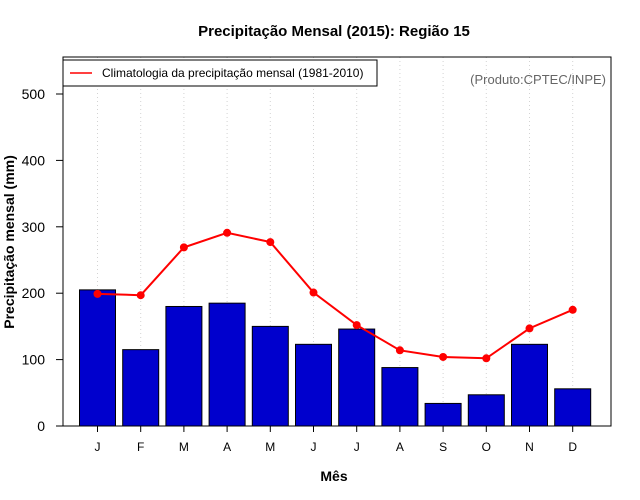  I want to click on y-tick-label: 200, so click(34, 293).